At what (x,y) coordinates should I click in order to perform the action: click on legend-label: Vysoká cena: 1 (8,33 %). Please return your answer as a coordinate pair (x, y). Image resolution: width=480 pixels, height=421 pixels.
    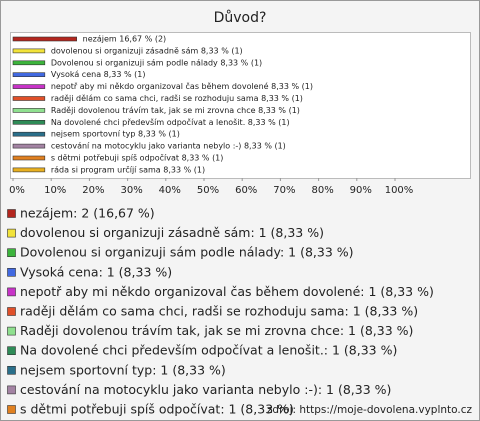
    Looking at the image, I should click on (96, 271).